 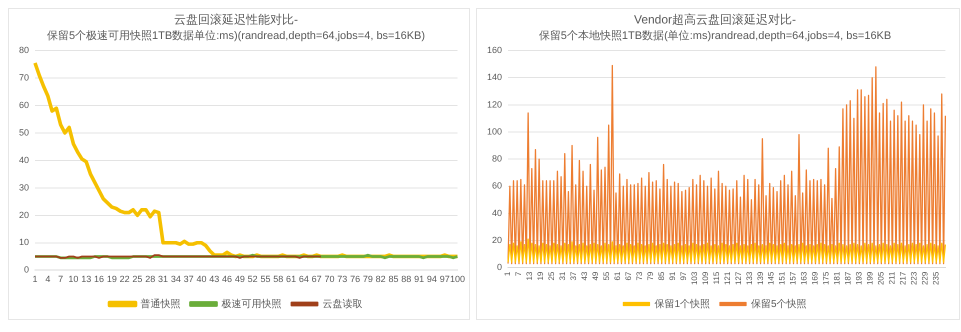 I want to click on legend-label: 极速可用快照, so click(x=251, y=304).